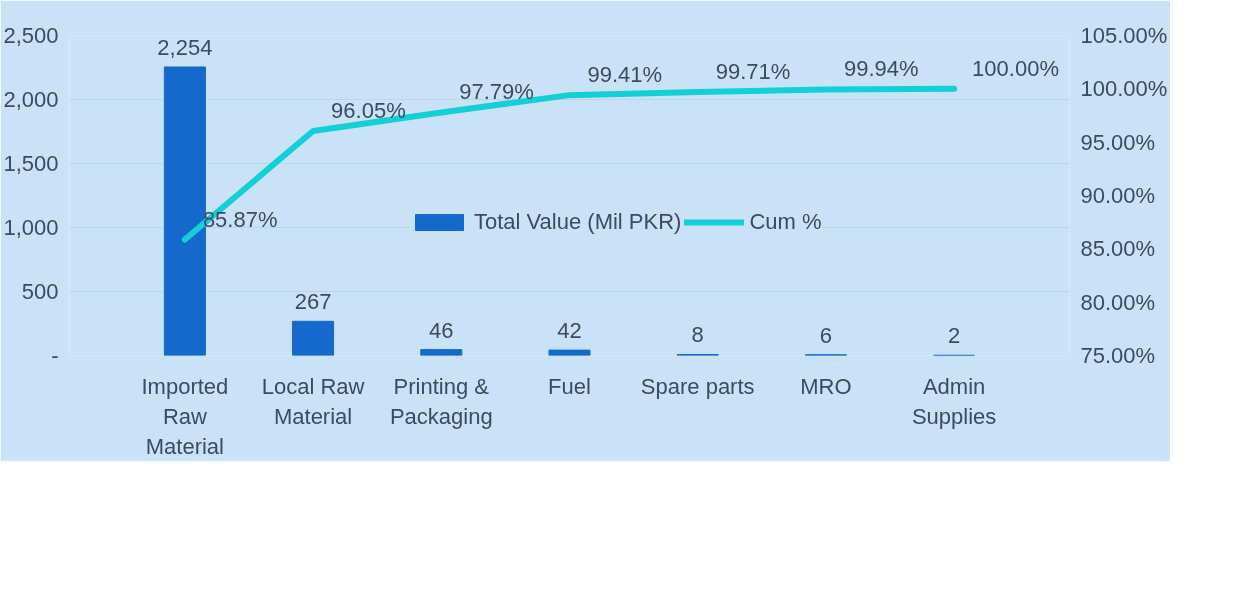 This screenshot has width=1244, height=594. I want to click on y2-tick-label: 80.00%, so click(1118, 302).